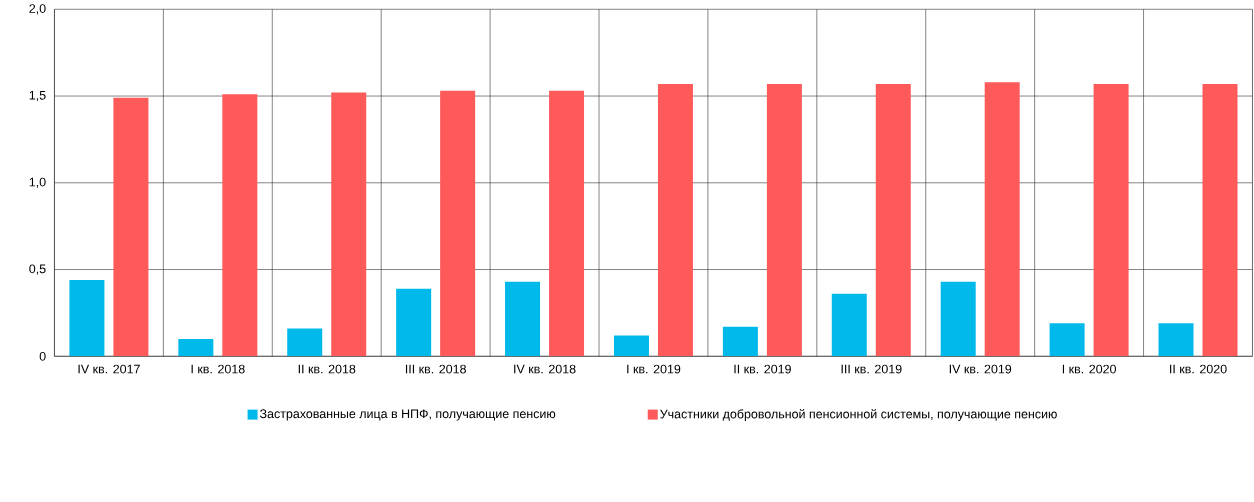 This screenshot has height=502, width=1254. Describe the element at coordinates (1198, 369) in the screenshot. I see `x-tick-label: II кв. 2020` at that location.